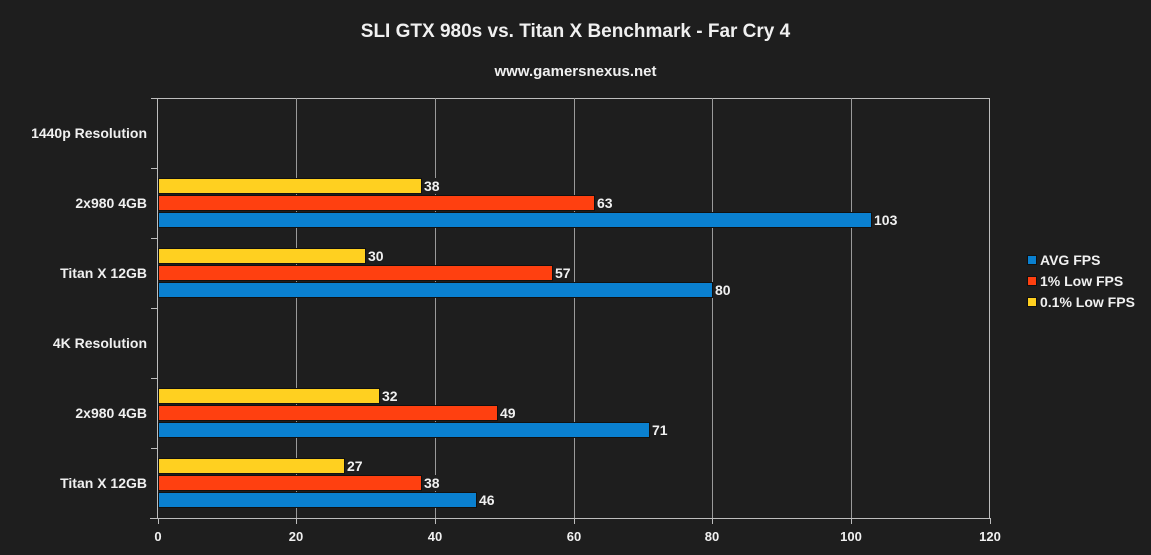 Image resolution: width=1151 pixels, height=555 pixels. I want to click on legend-swatch-avg, so click(1032, 259).